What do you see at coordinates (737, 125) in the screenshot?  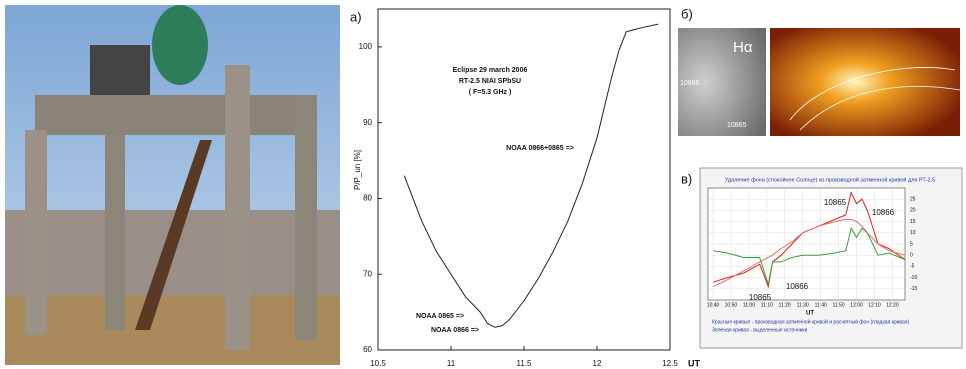 I see `region-label: 10865` at bounding box center [737, 125].